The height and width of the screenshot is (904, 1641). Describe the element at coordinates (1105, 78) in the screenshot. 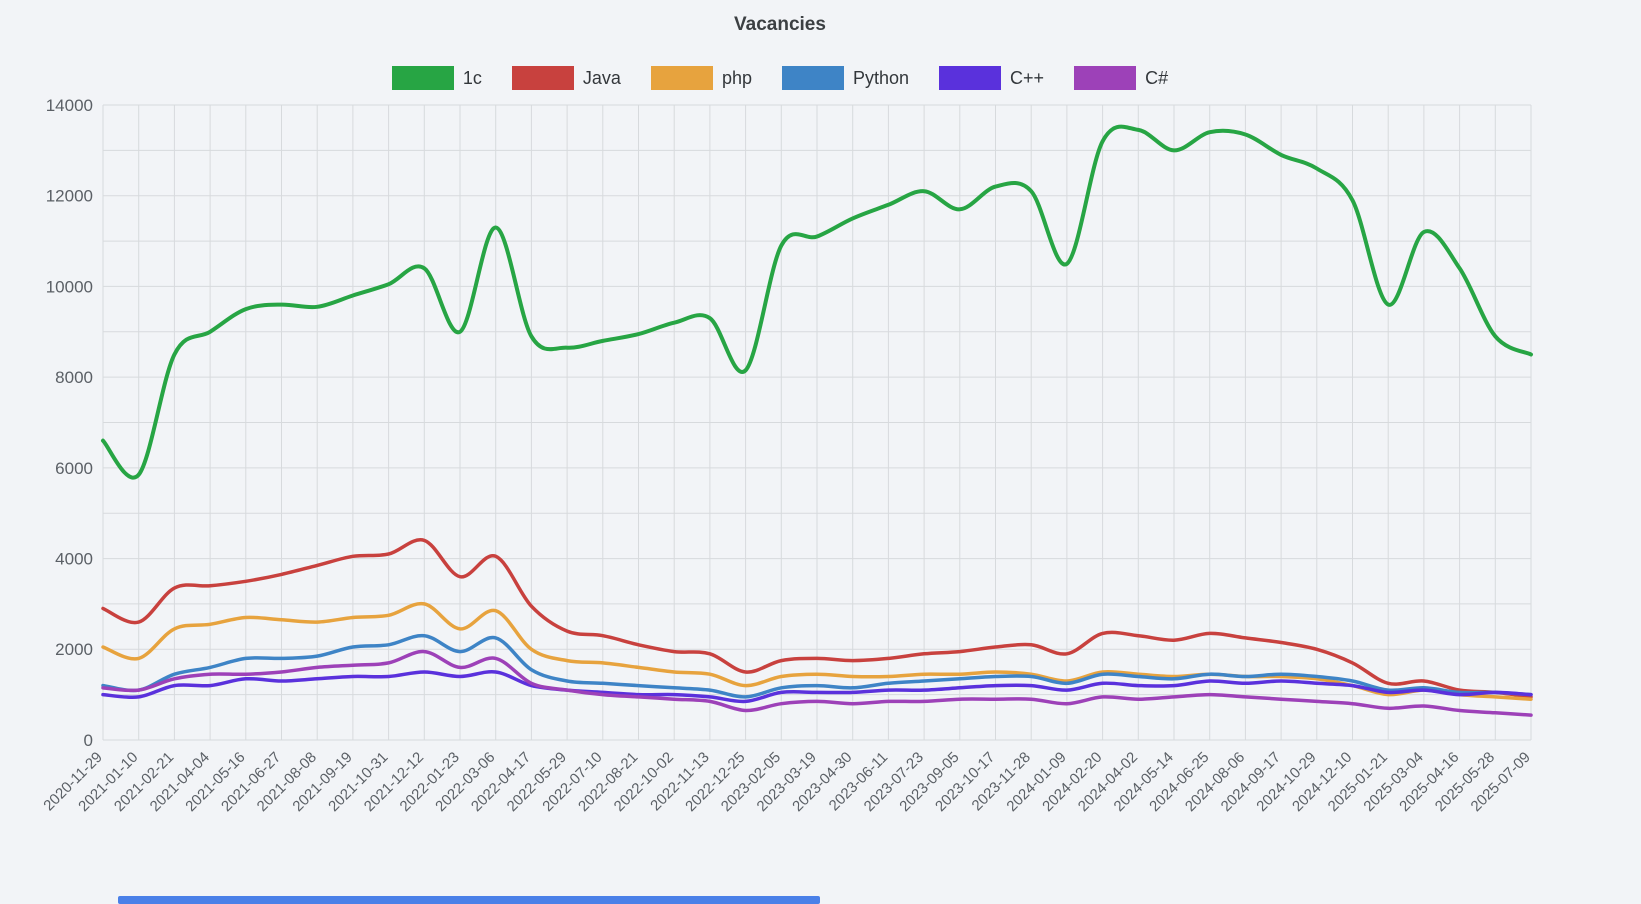

I see `legend-swatch-C#` at that location.